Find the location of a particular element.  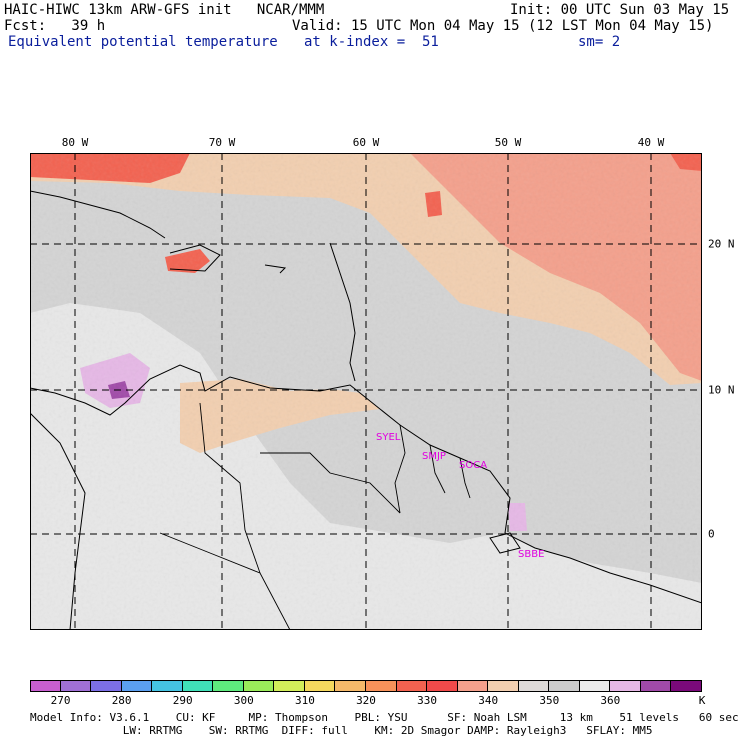

lon-label-40w: 40 W is located at coordinates (651, 142).